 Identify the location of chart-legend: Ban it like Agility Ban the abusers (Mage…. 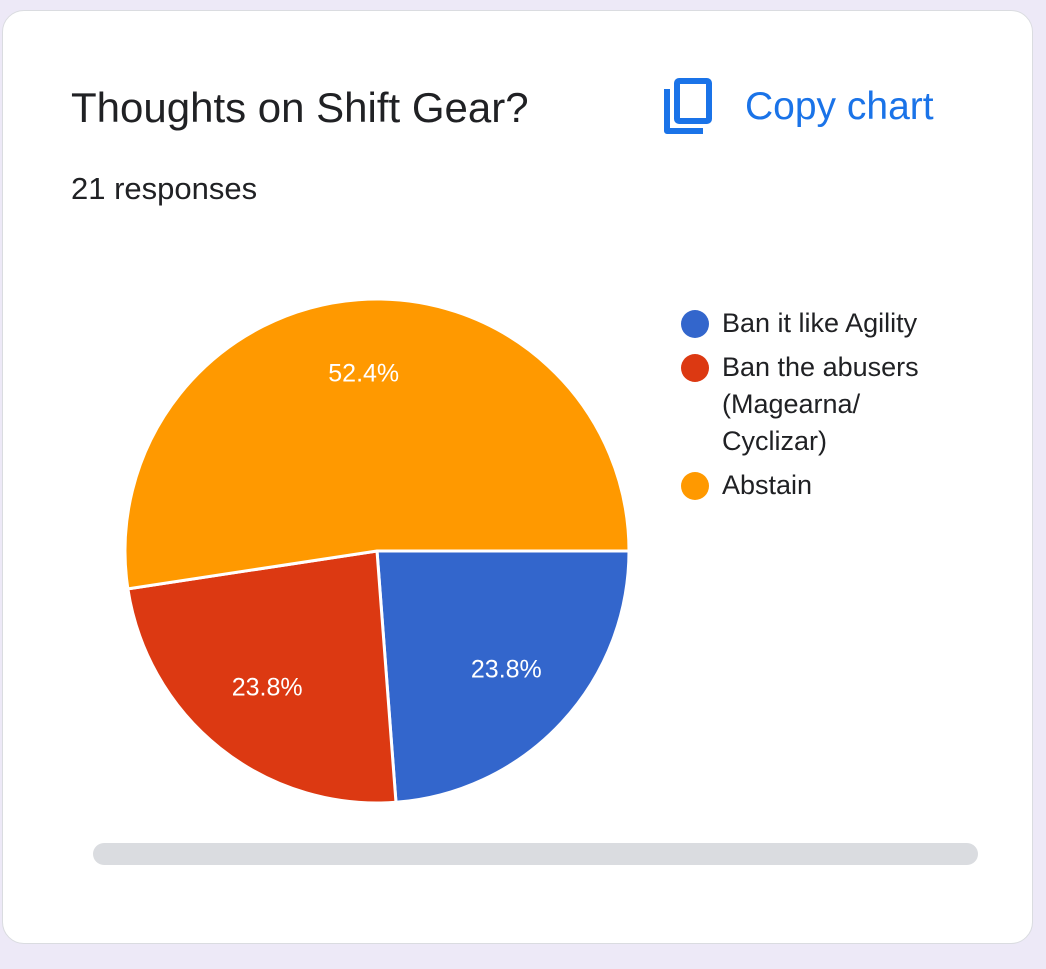
(831, 408).